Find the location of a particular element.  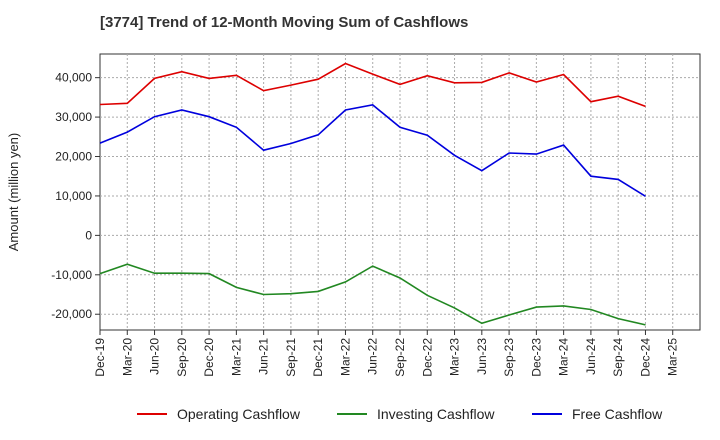

legend-label-operating-cashflow: Operating Cashflow is located at coordinates (239, 414).